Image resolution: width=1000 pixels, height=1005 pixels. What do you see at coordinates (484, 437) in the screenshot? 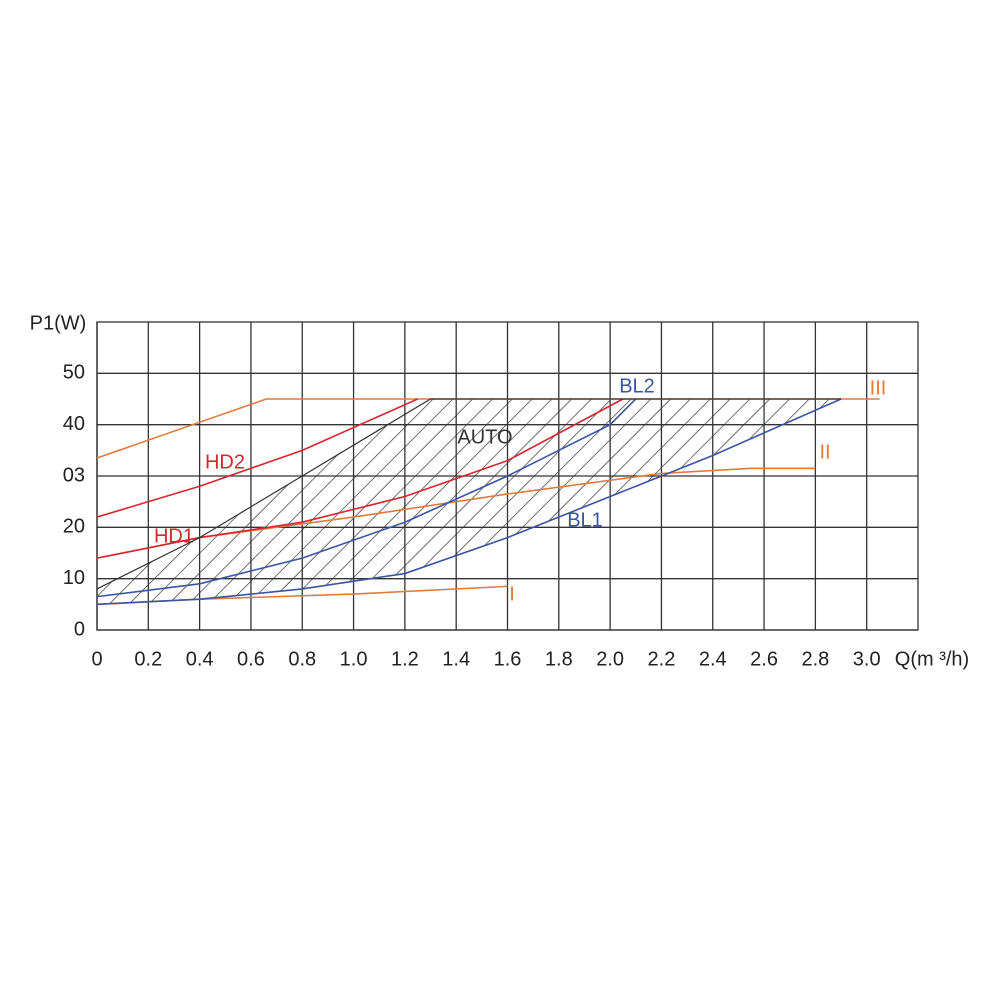
I see `series-label: AUTO` at bounding box center [484, 437].